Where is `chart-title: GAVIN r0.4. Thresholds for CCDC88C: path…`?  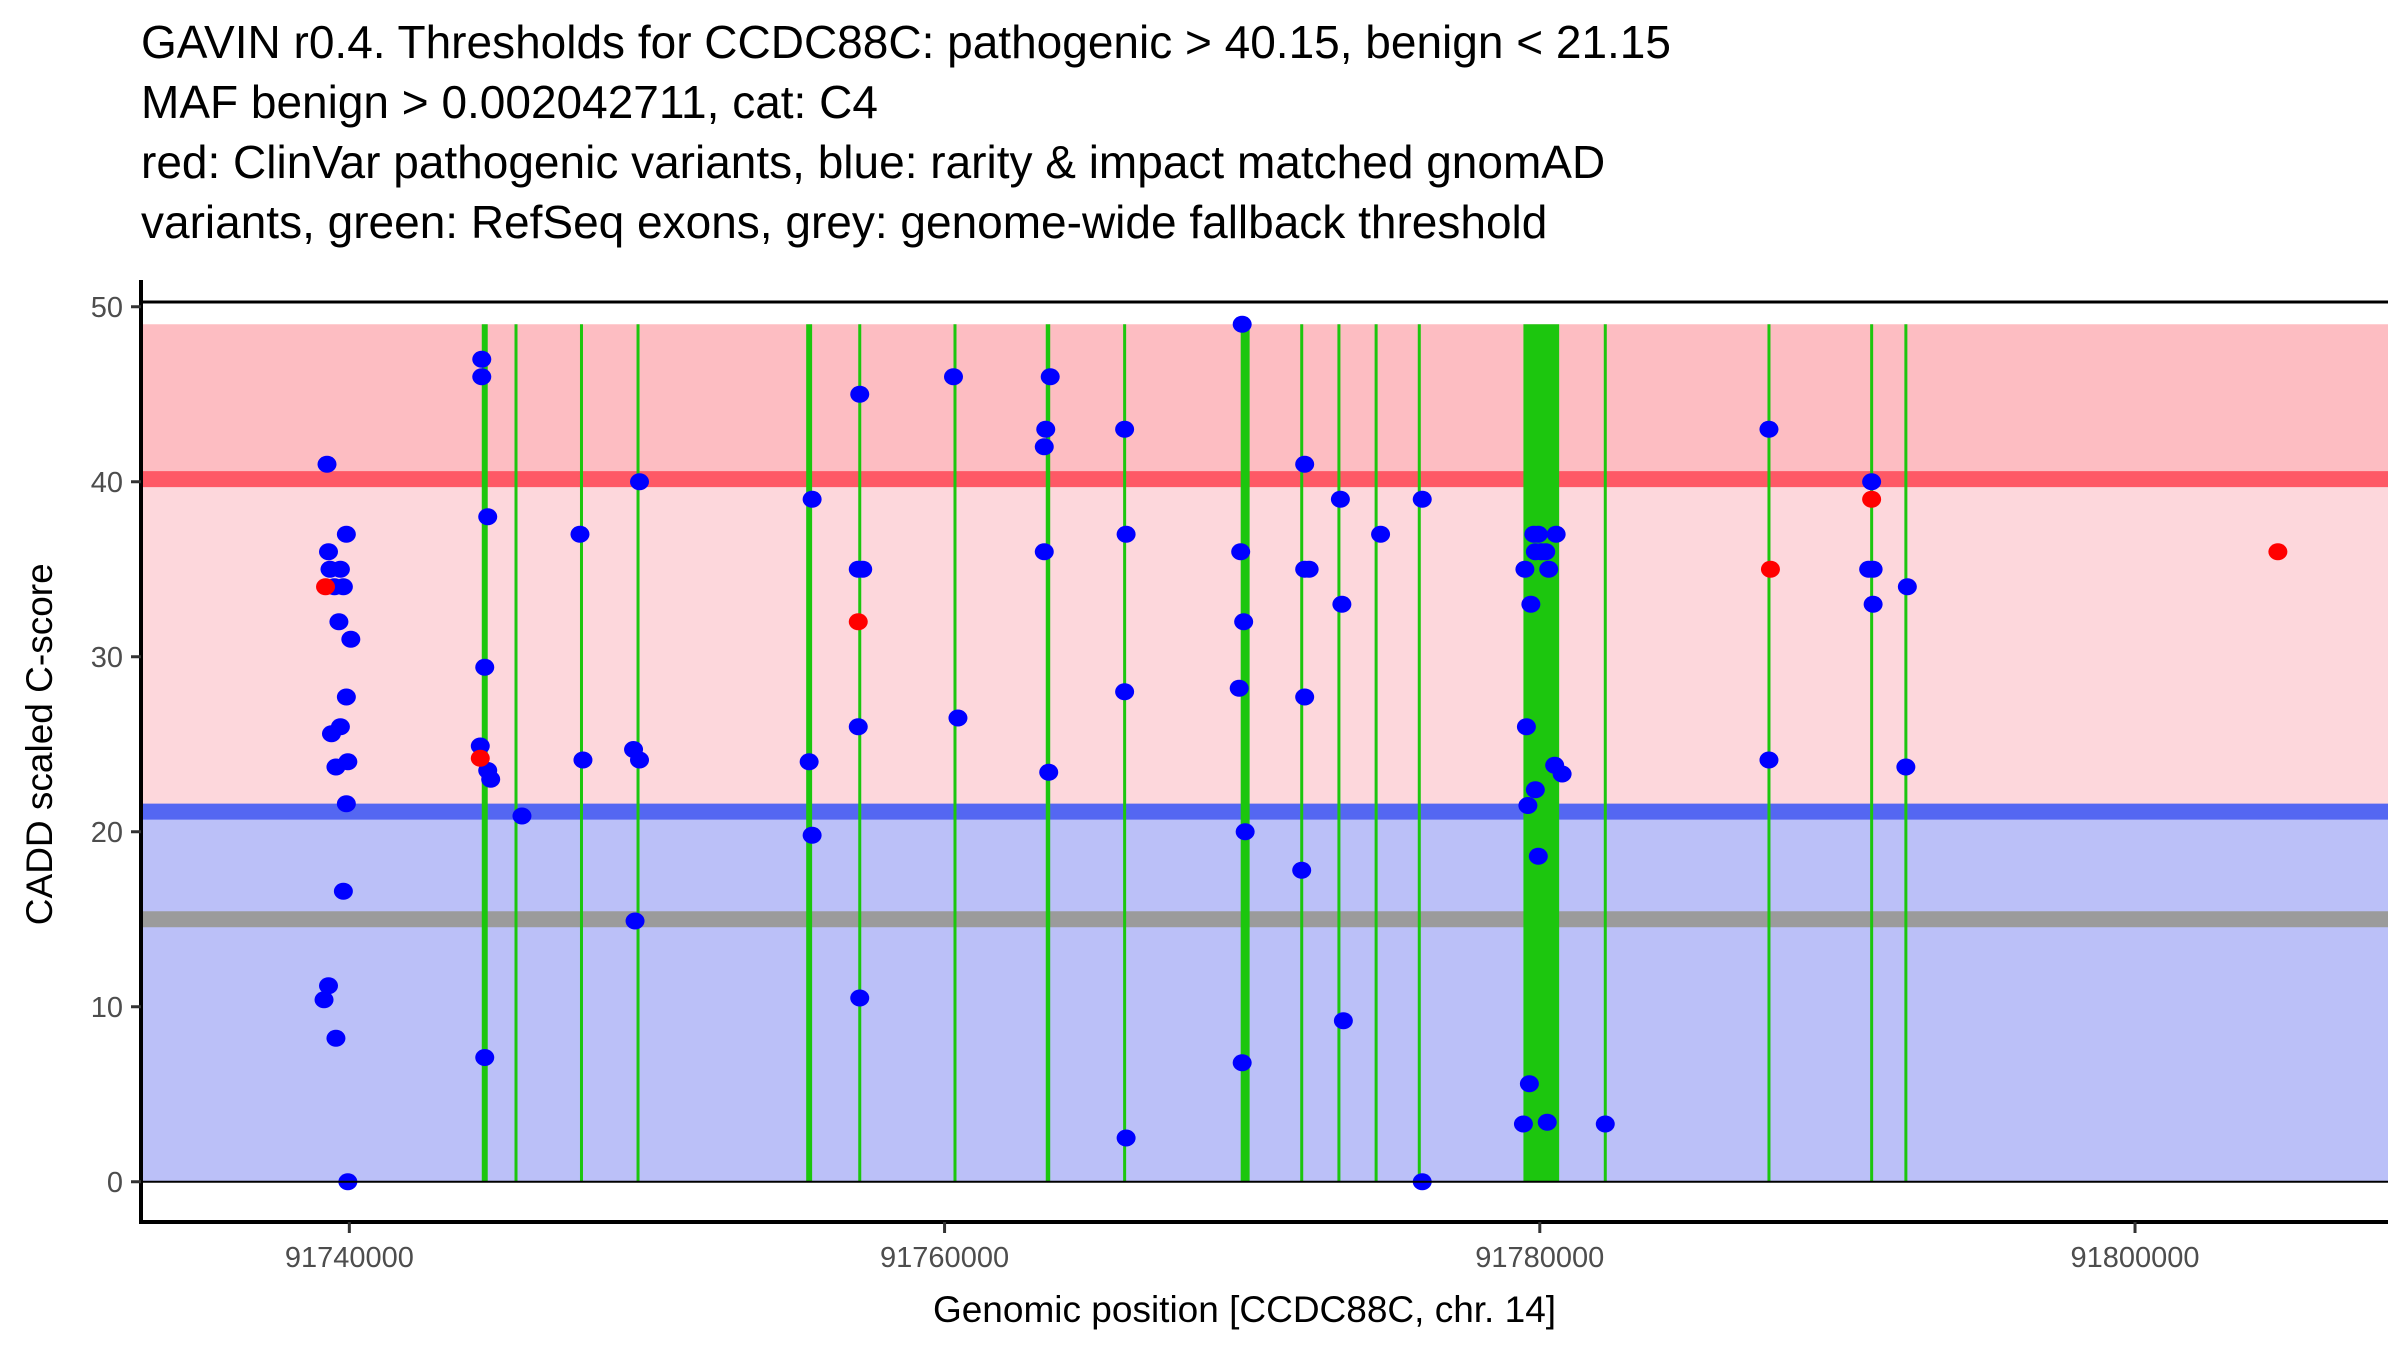 chart-title: GAVIN r0.4. Thresholds for CCDC88C: path… is located at coordinates (906, 132).